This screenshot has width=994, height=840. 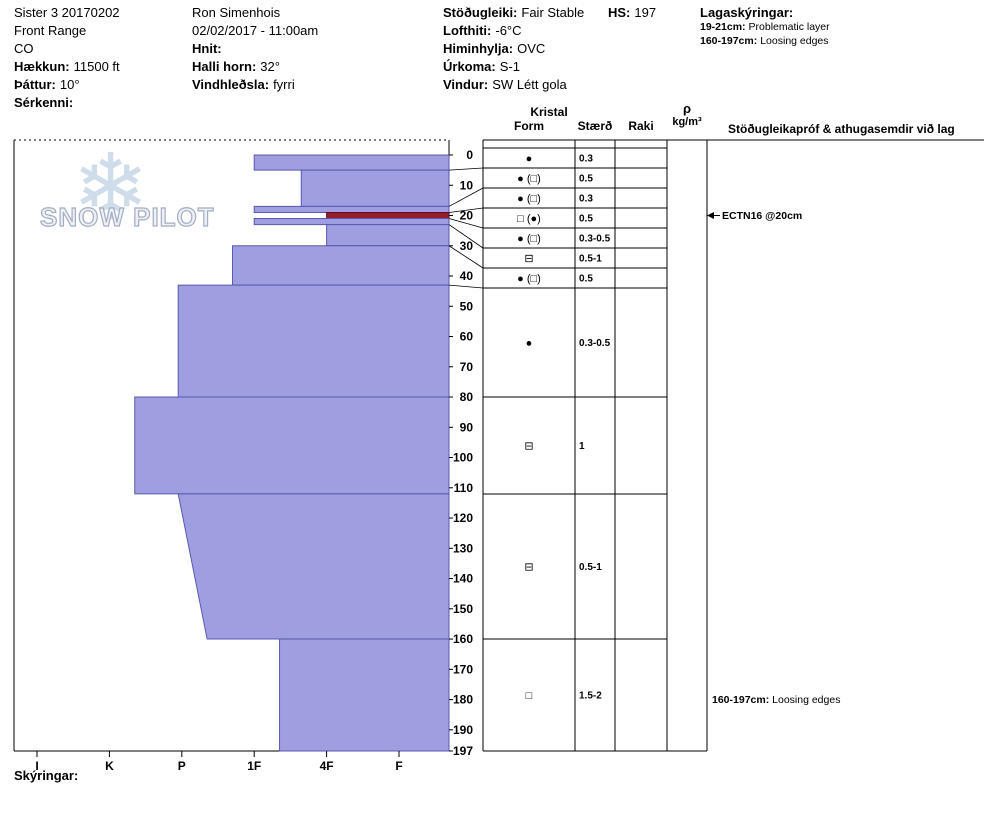 I want to click on depth-tick-label: 30, so click(x=467, y=246).